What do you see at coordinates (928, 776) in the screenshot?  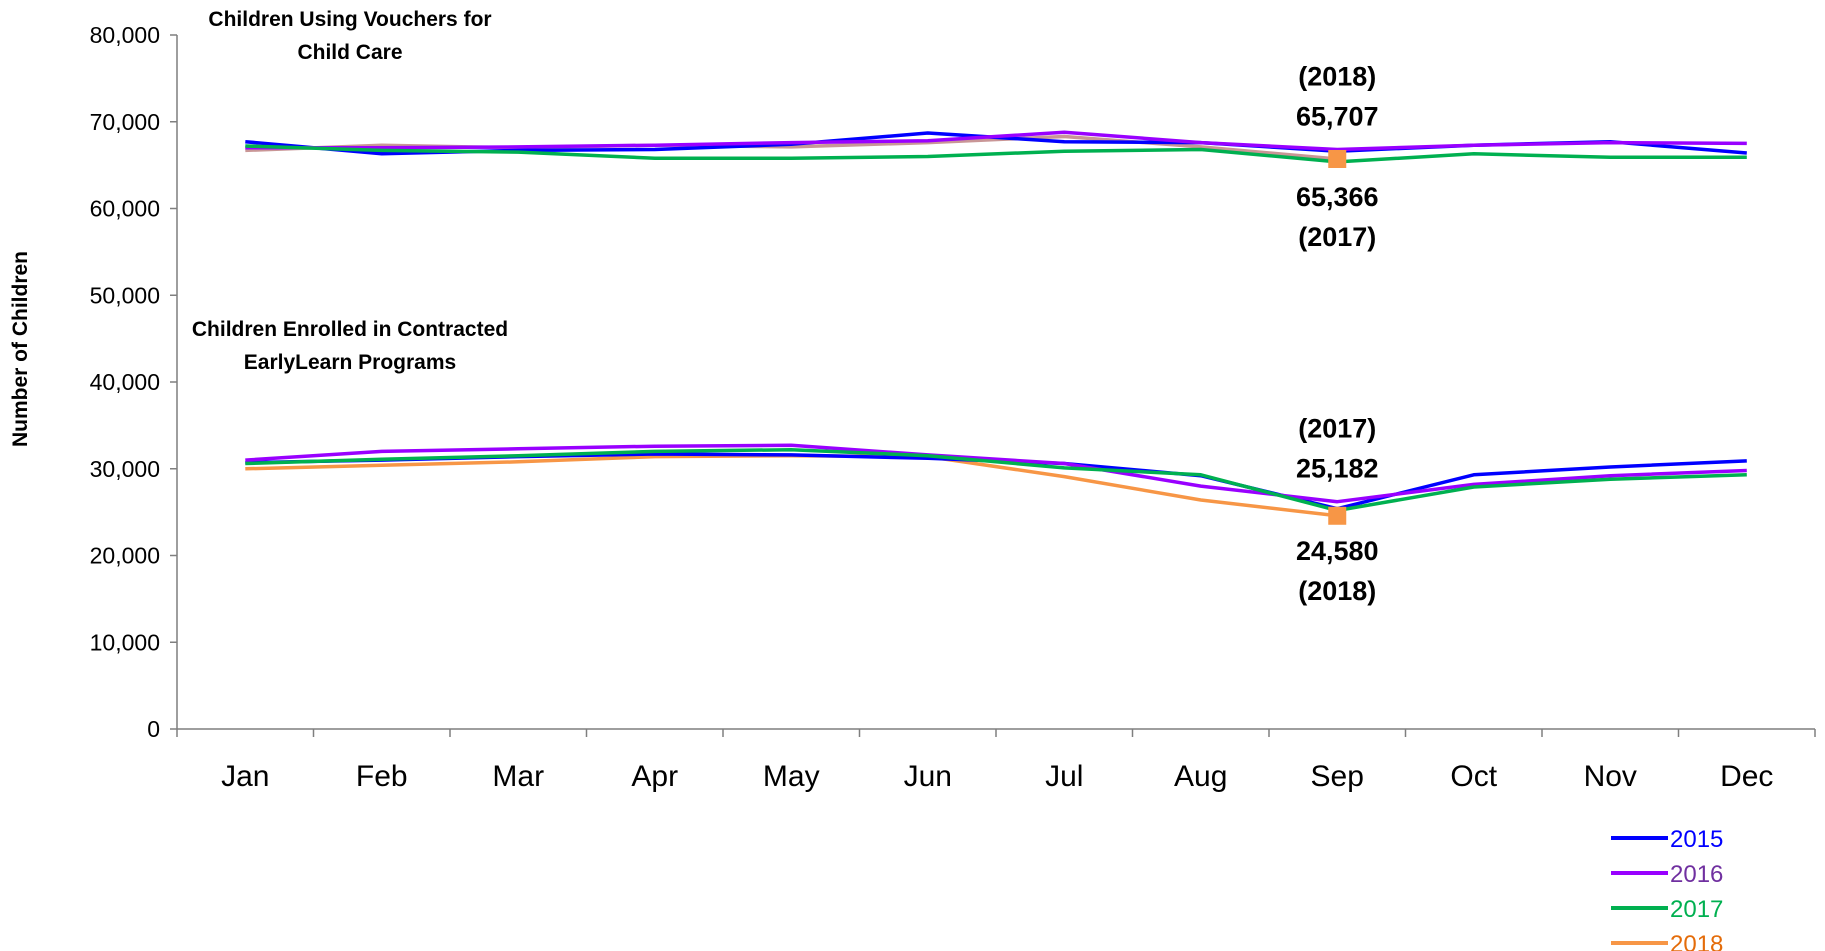 I see `x-category-label: Jun` at bounding box center [928, 776].